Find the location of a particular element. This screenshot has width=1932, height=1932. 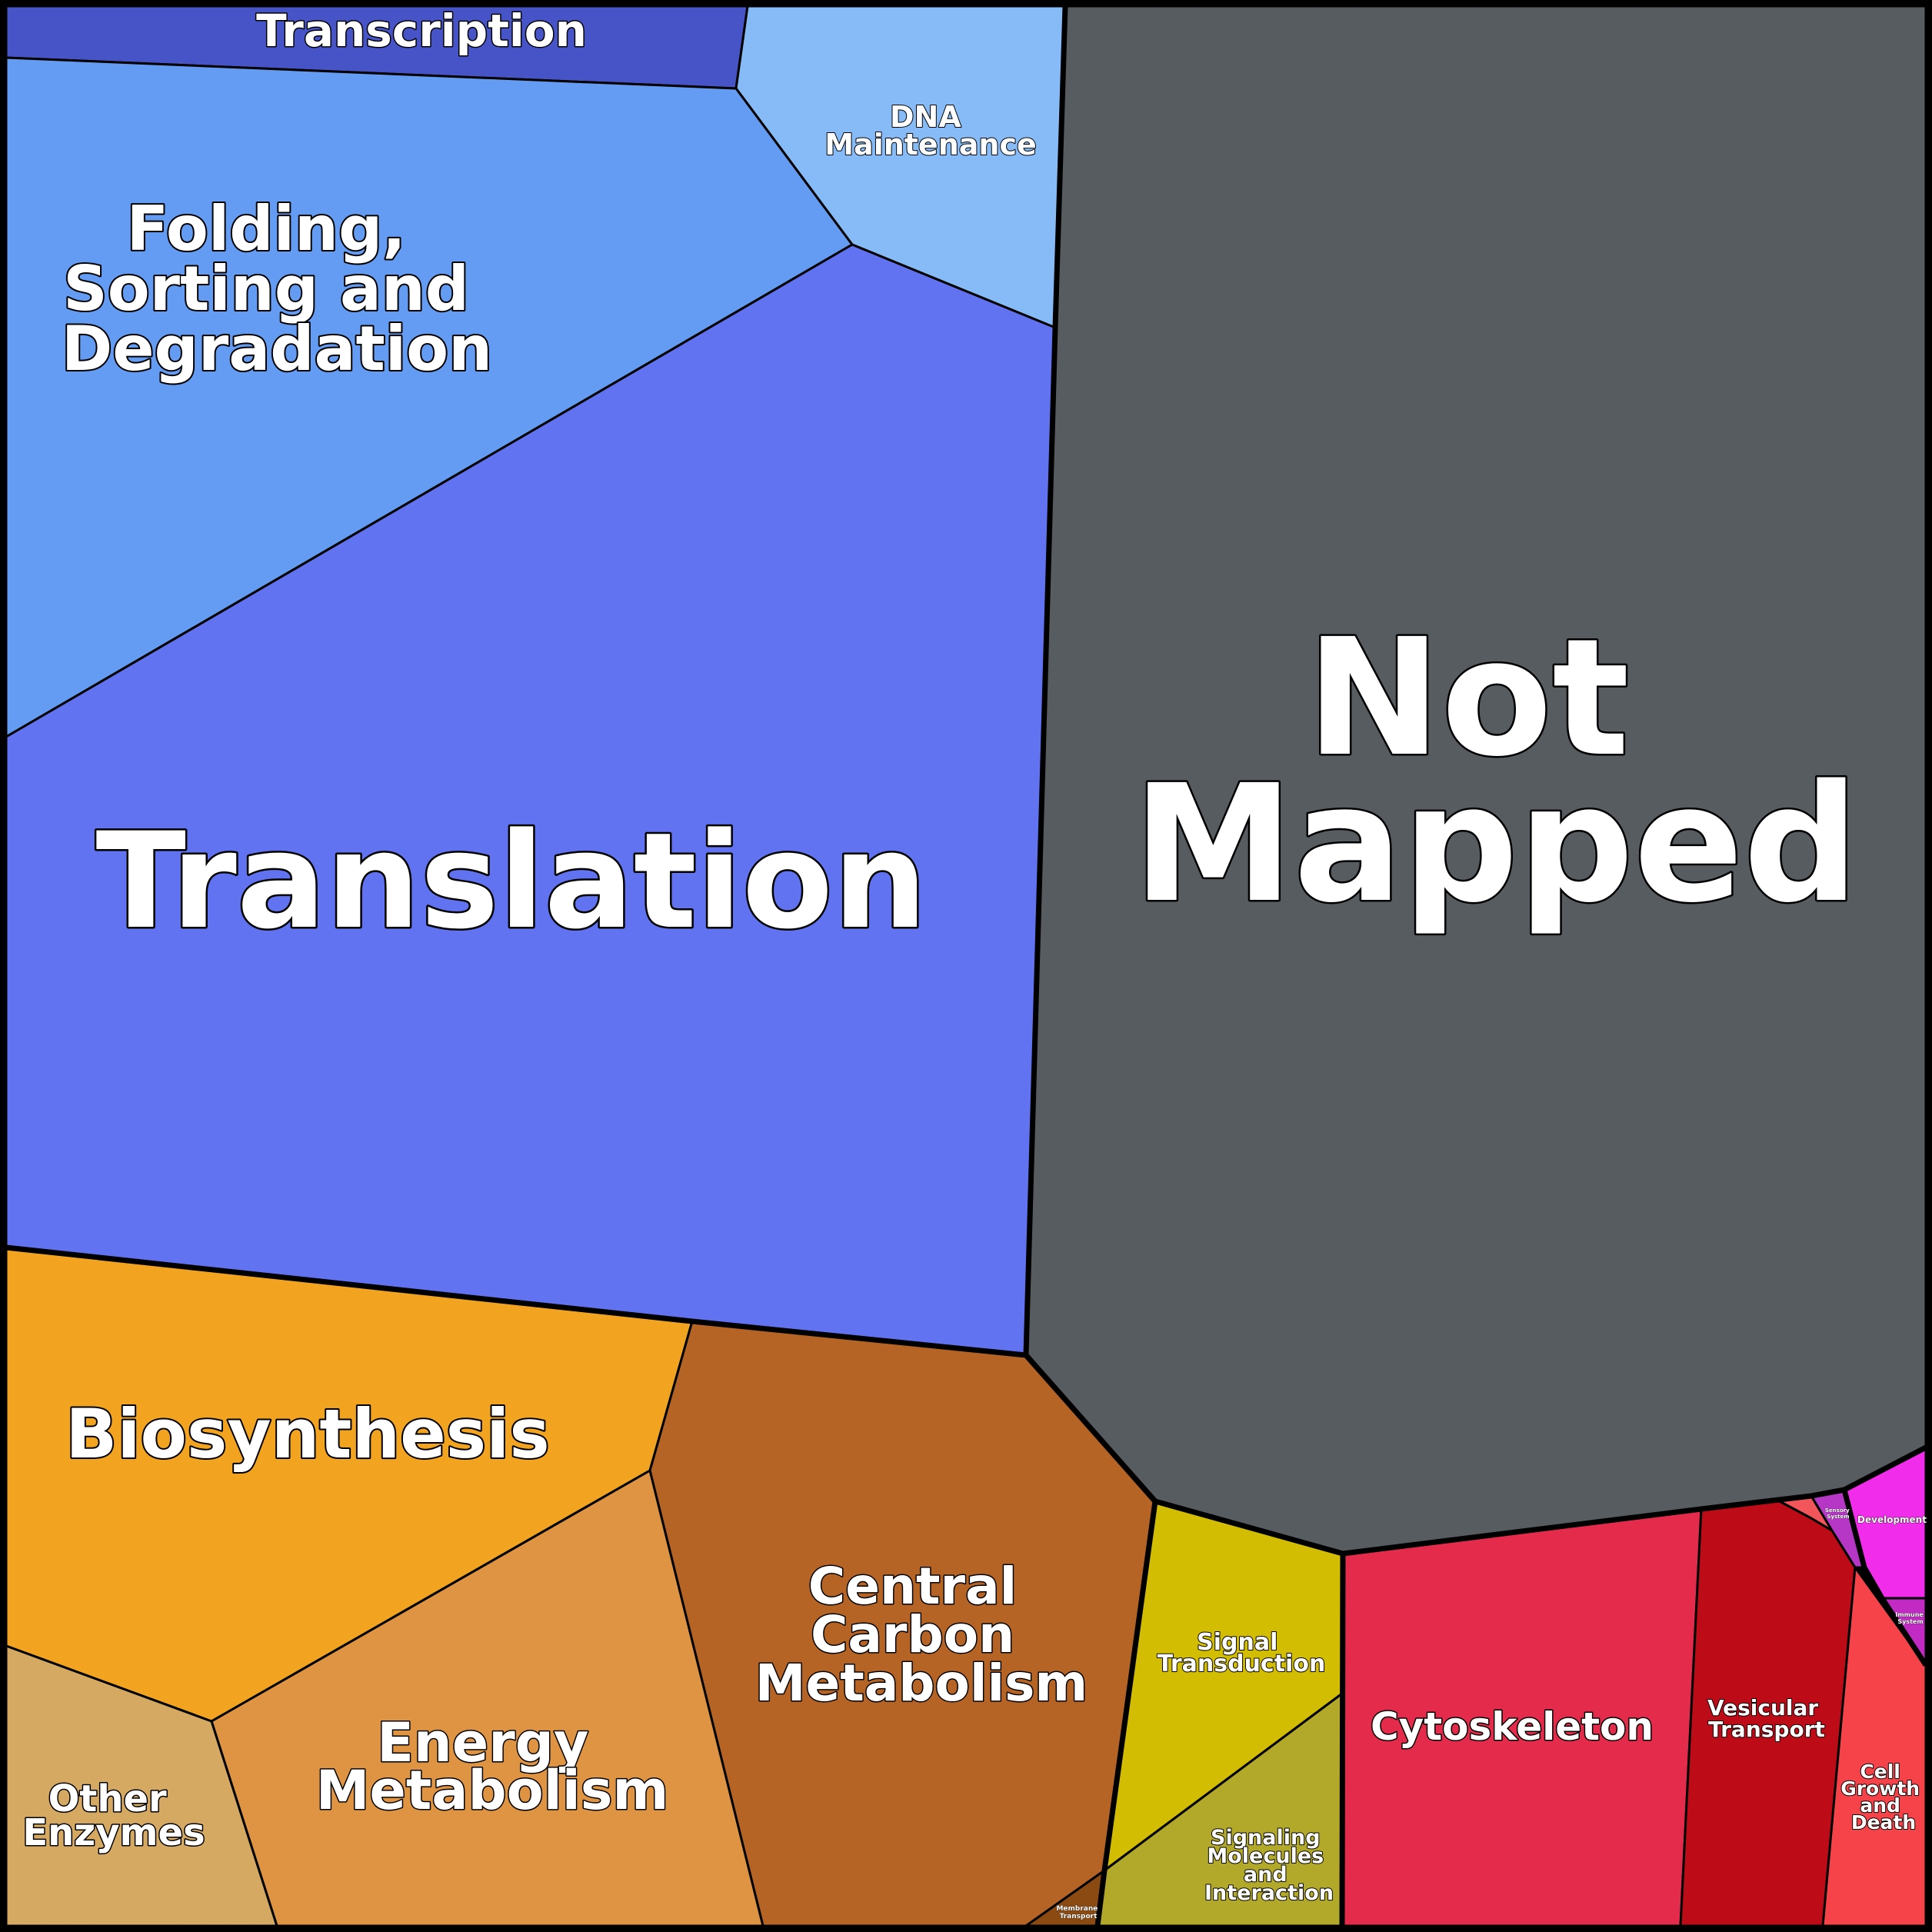

label-not-mapped: Not Mapped is located at coordinates (1496, 771).